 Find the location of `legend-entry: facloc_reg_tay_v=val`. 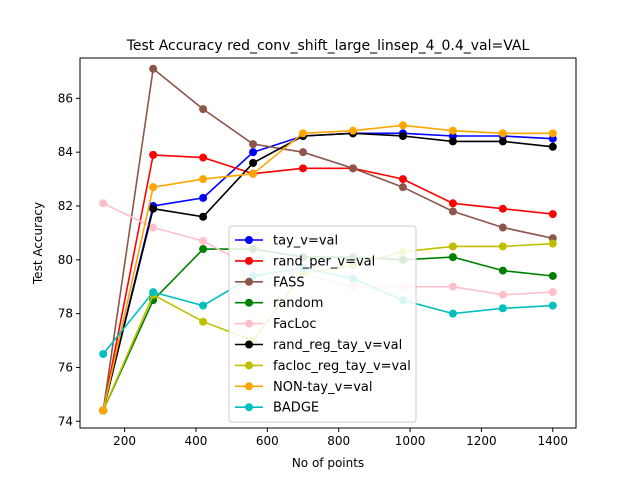

legend-entry: facloc_reg_tay_v=val is located at coordinates (323, 366).